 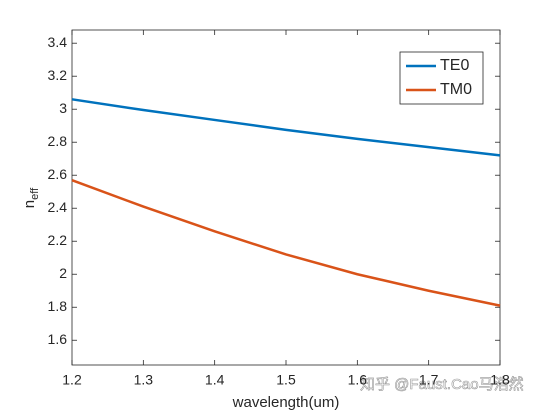 What do you see at coordinates (442, 384) in the screenshot?
I see `watermark: 知乎 @Faust.Cao马浩然` at bounding box center [442, 384].